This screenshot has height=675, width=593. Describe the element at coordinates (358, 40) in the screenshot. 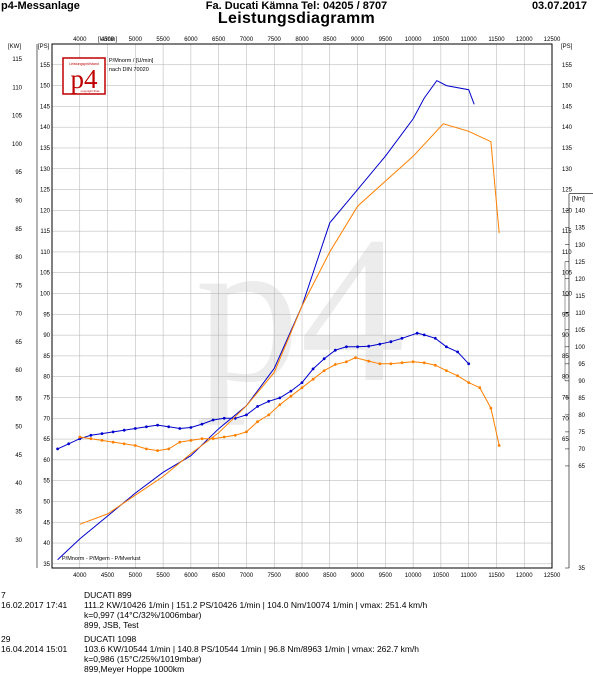

I see `x-tick-label-top: 9000` at that location.